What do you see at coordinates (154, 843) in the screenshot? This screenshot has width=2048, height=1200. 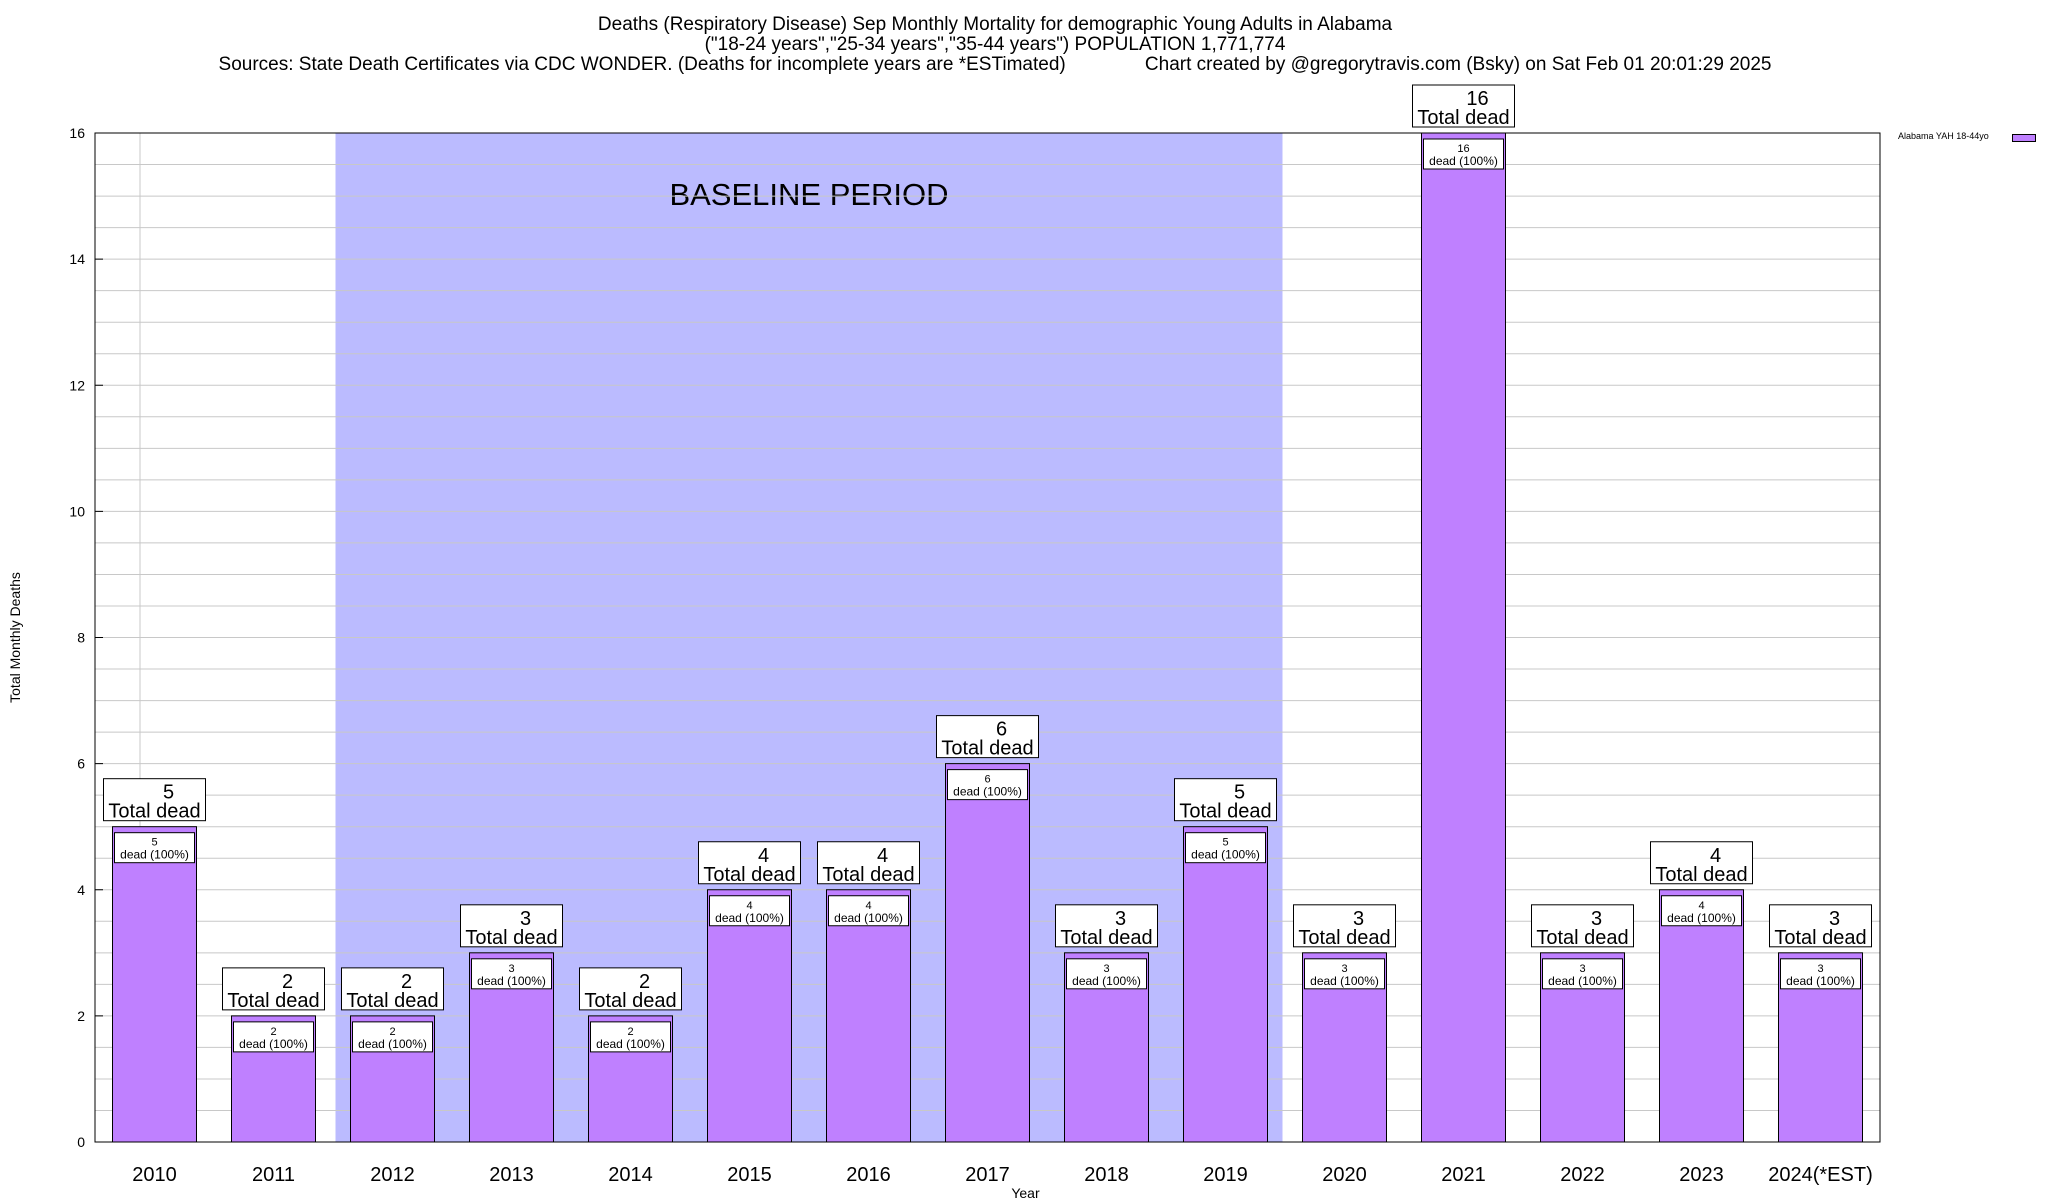 I see `inner-label-value: 5` at bounding box center [154, 843].